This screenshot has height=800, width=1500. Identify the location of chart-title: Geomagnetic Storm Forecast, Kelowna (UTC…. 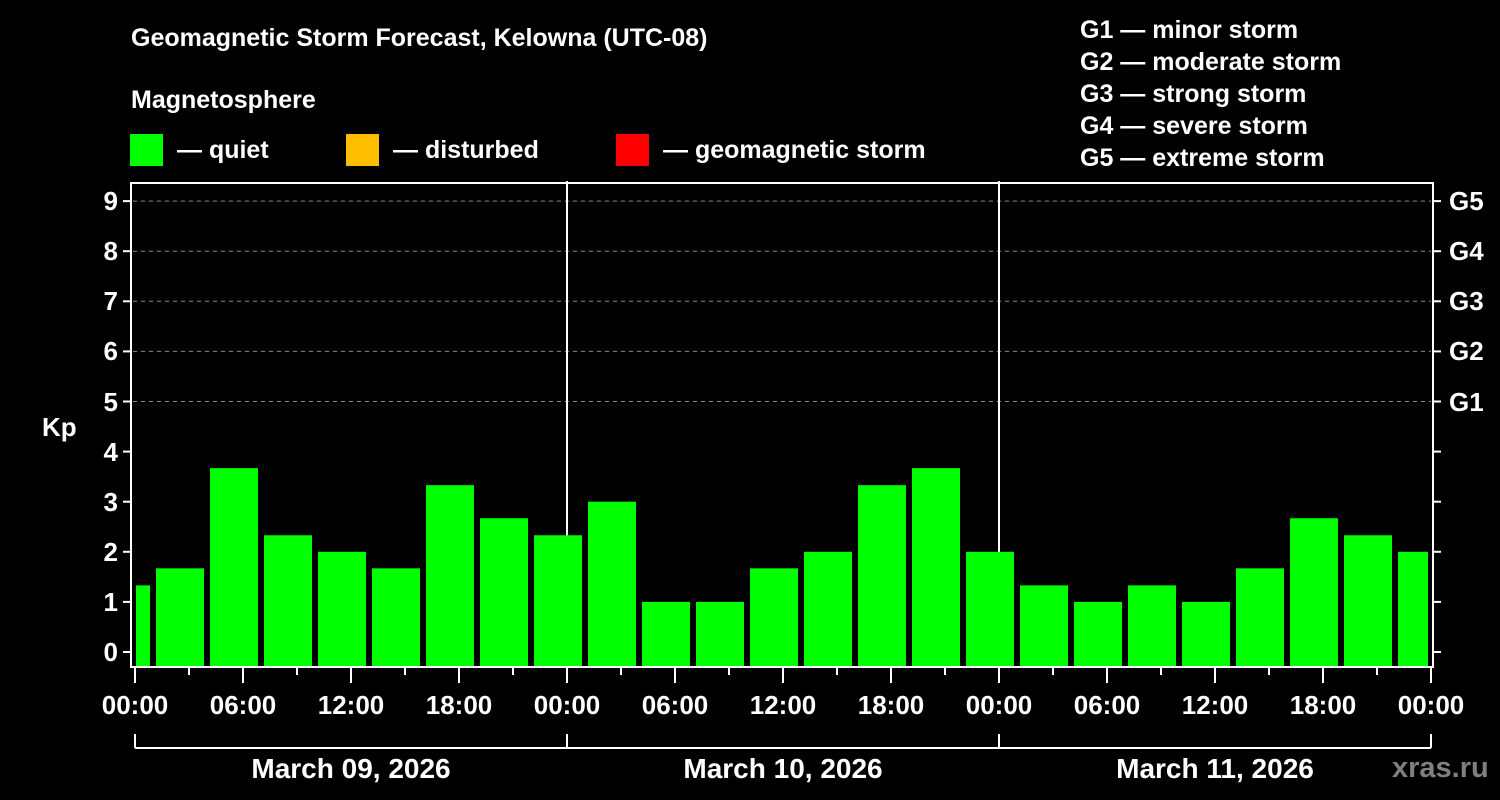
(419, 38).